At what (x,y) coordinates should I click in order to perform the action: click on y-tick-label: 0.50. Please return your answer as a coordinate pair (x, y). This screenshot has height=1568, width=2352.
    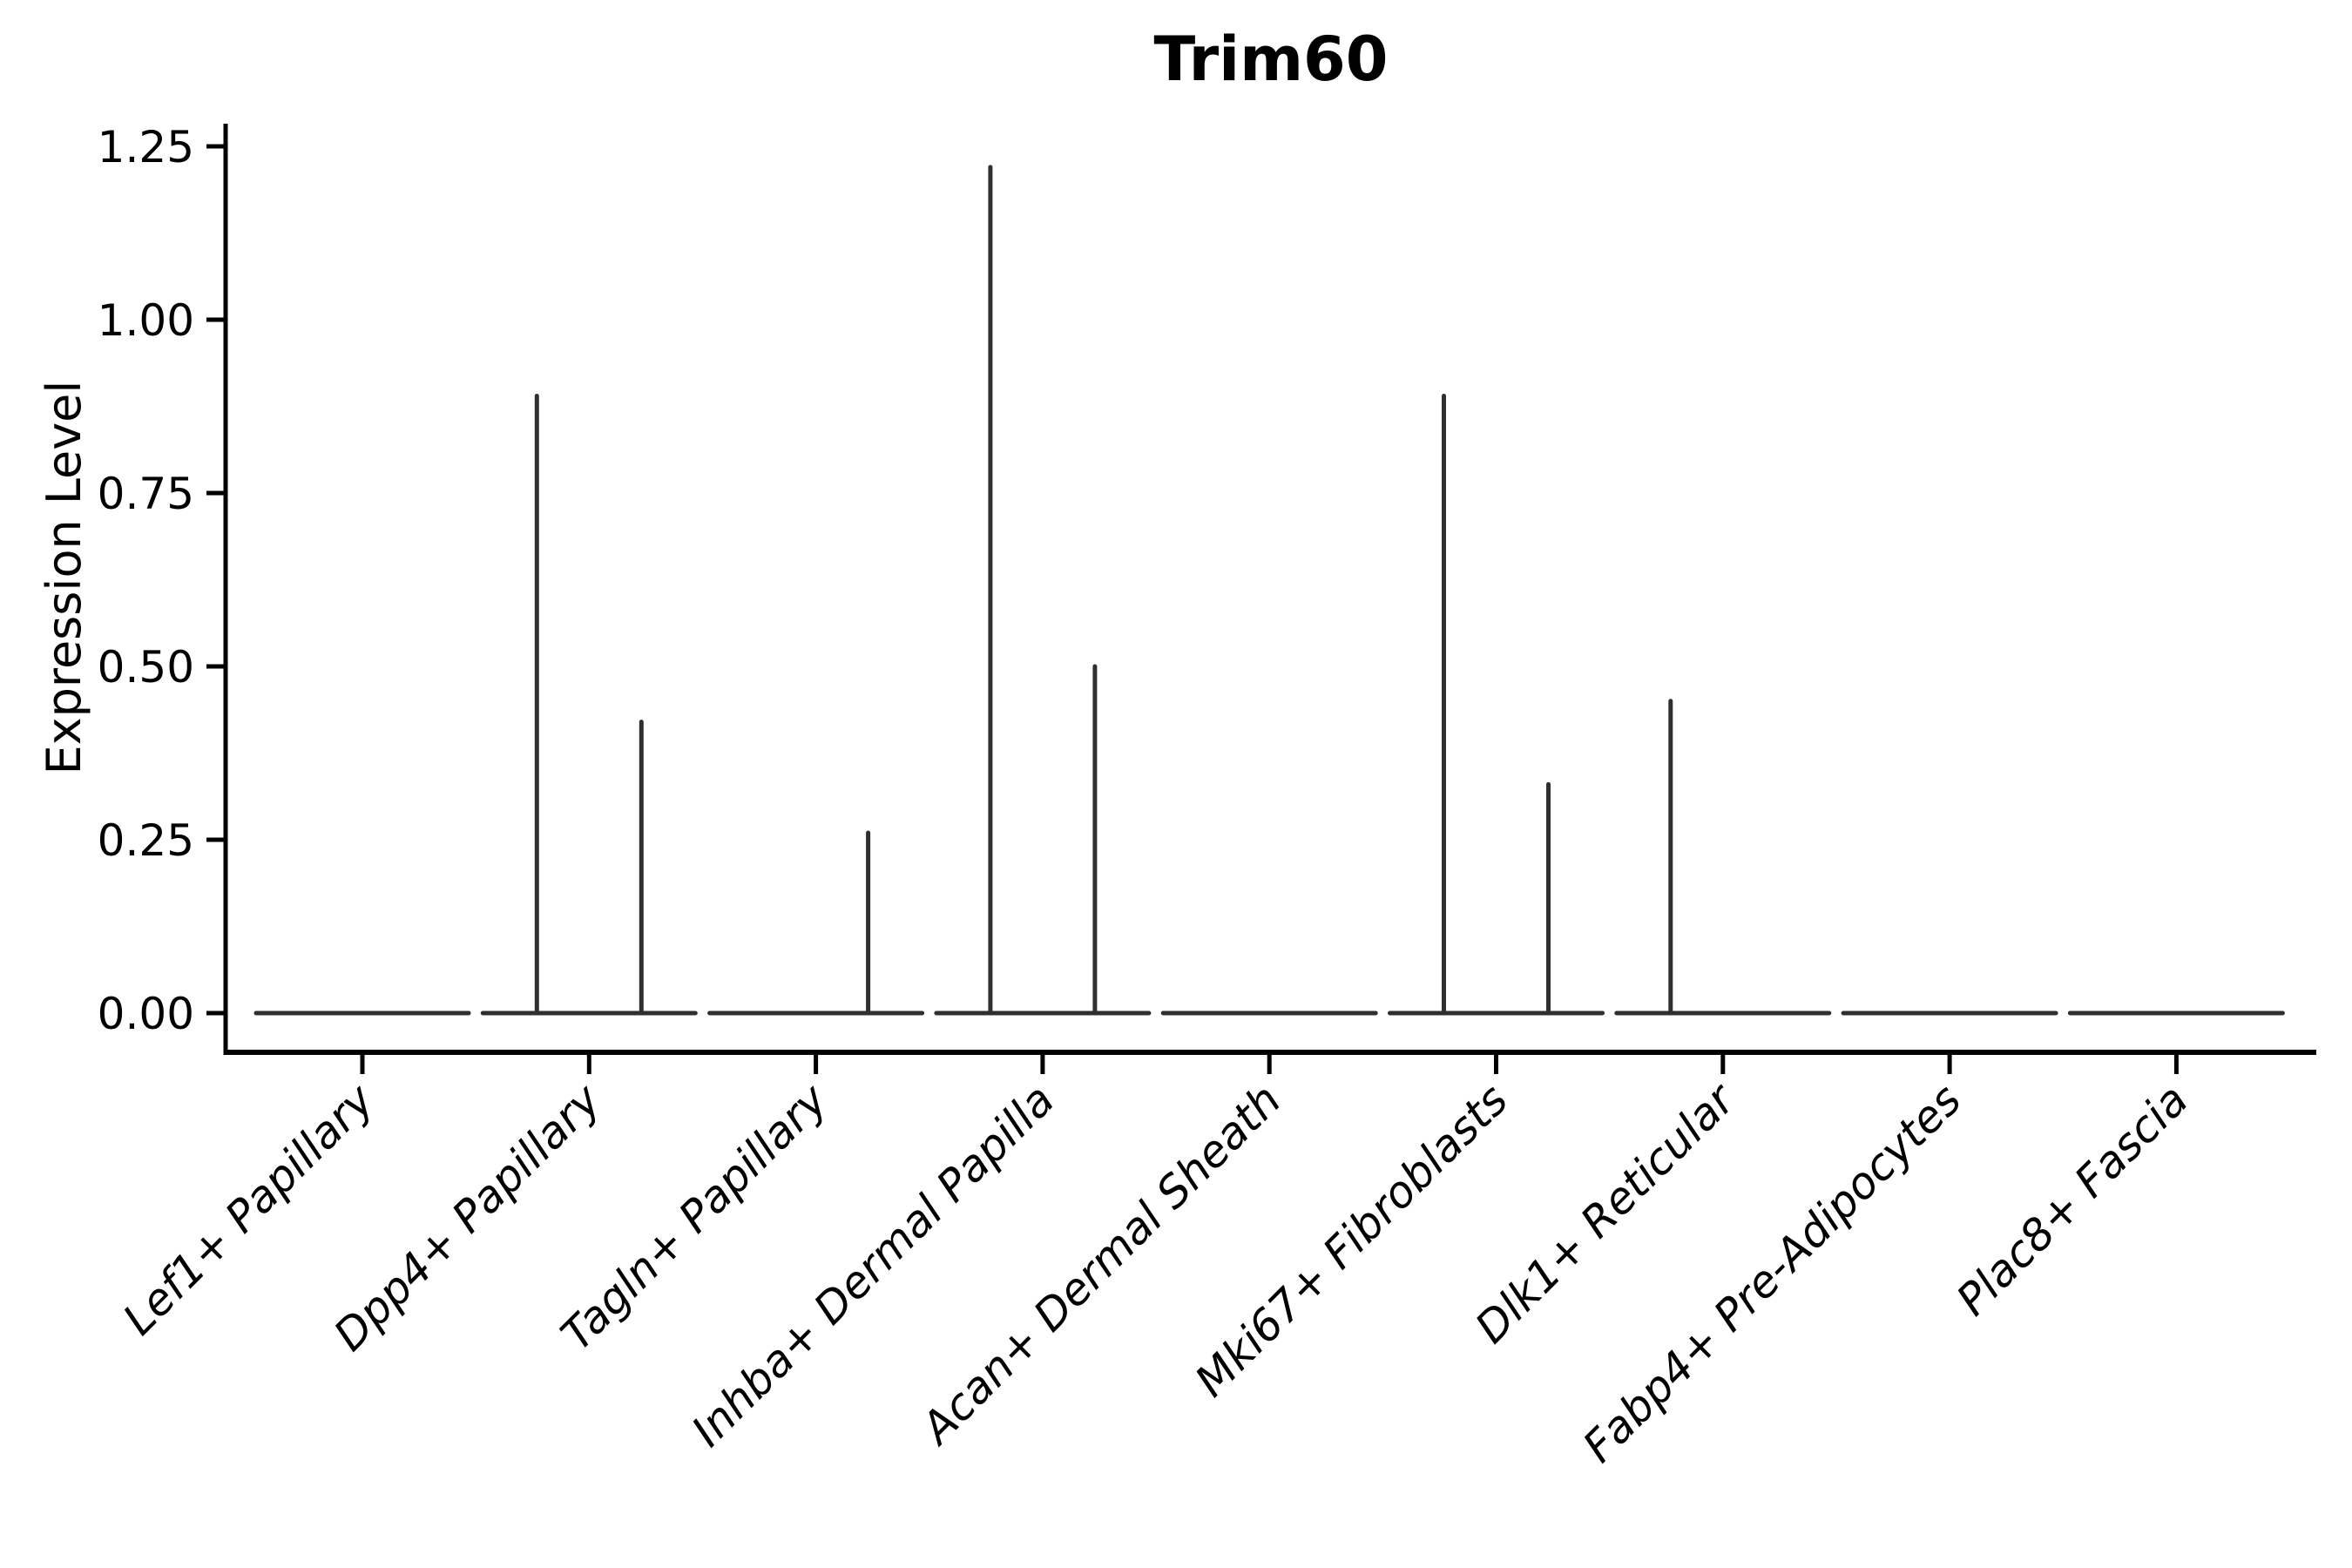
    Looking at the image, I should click on (146, 667).